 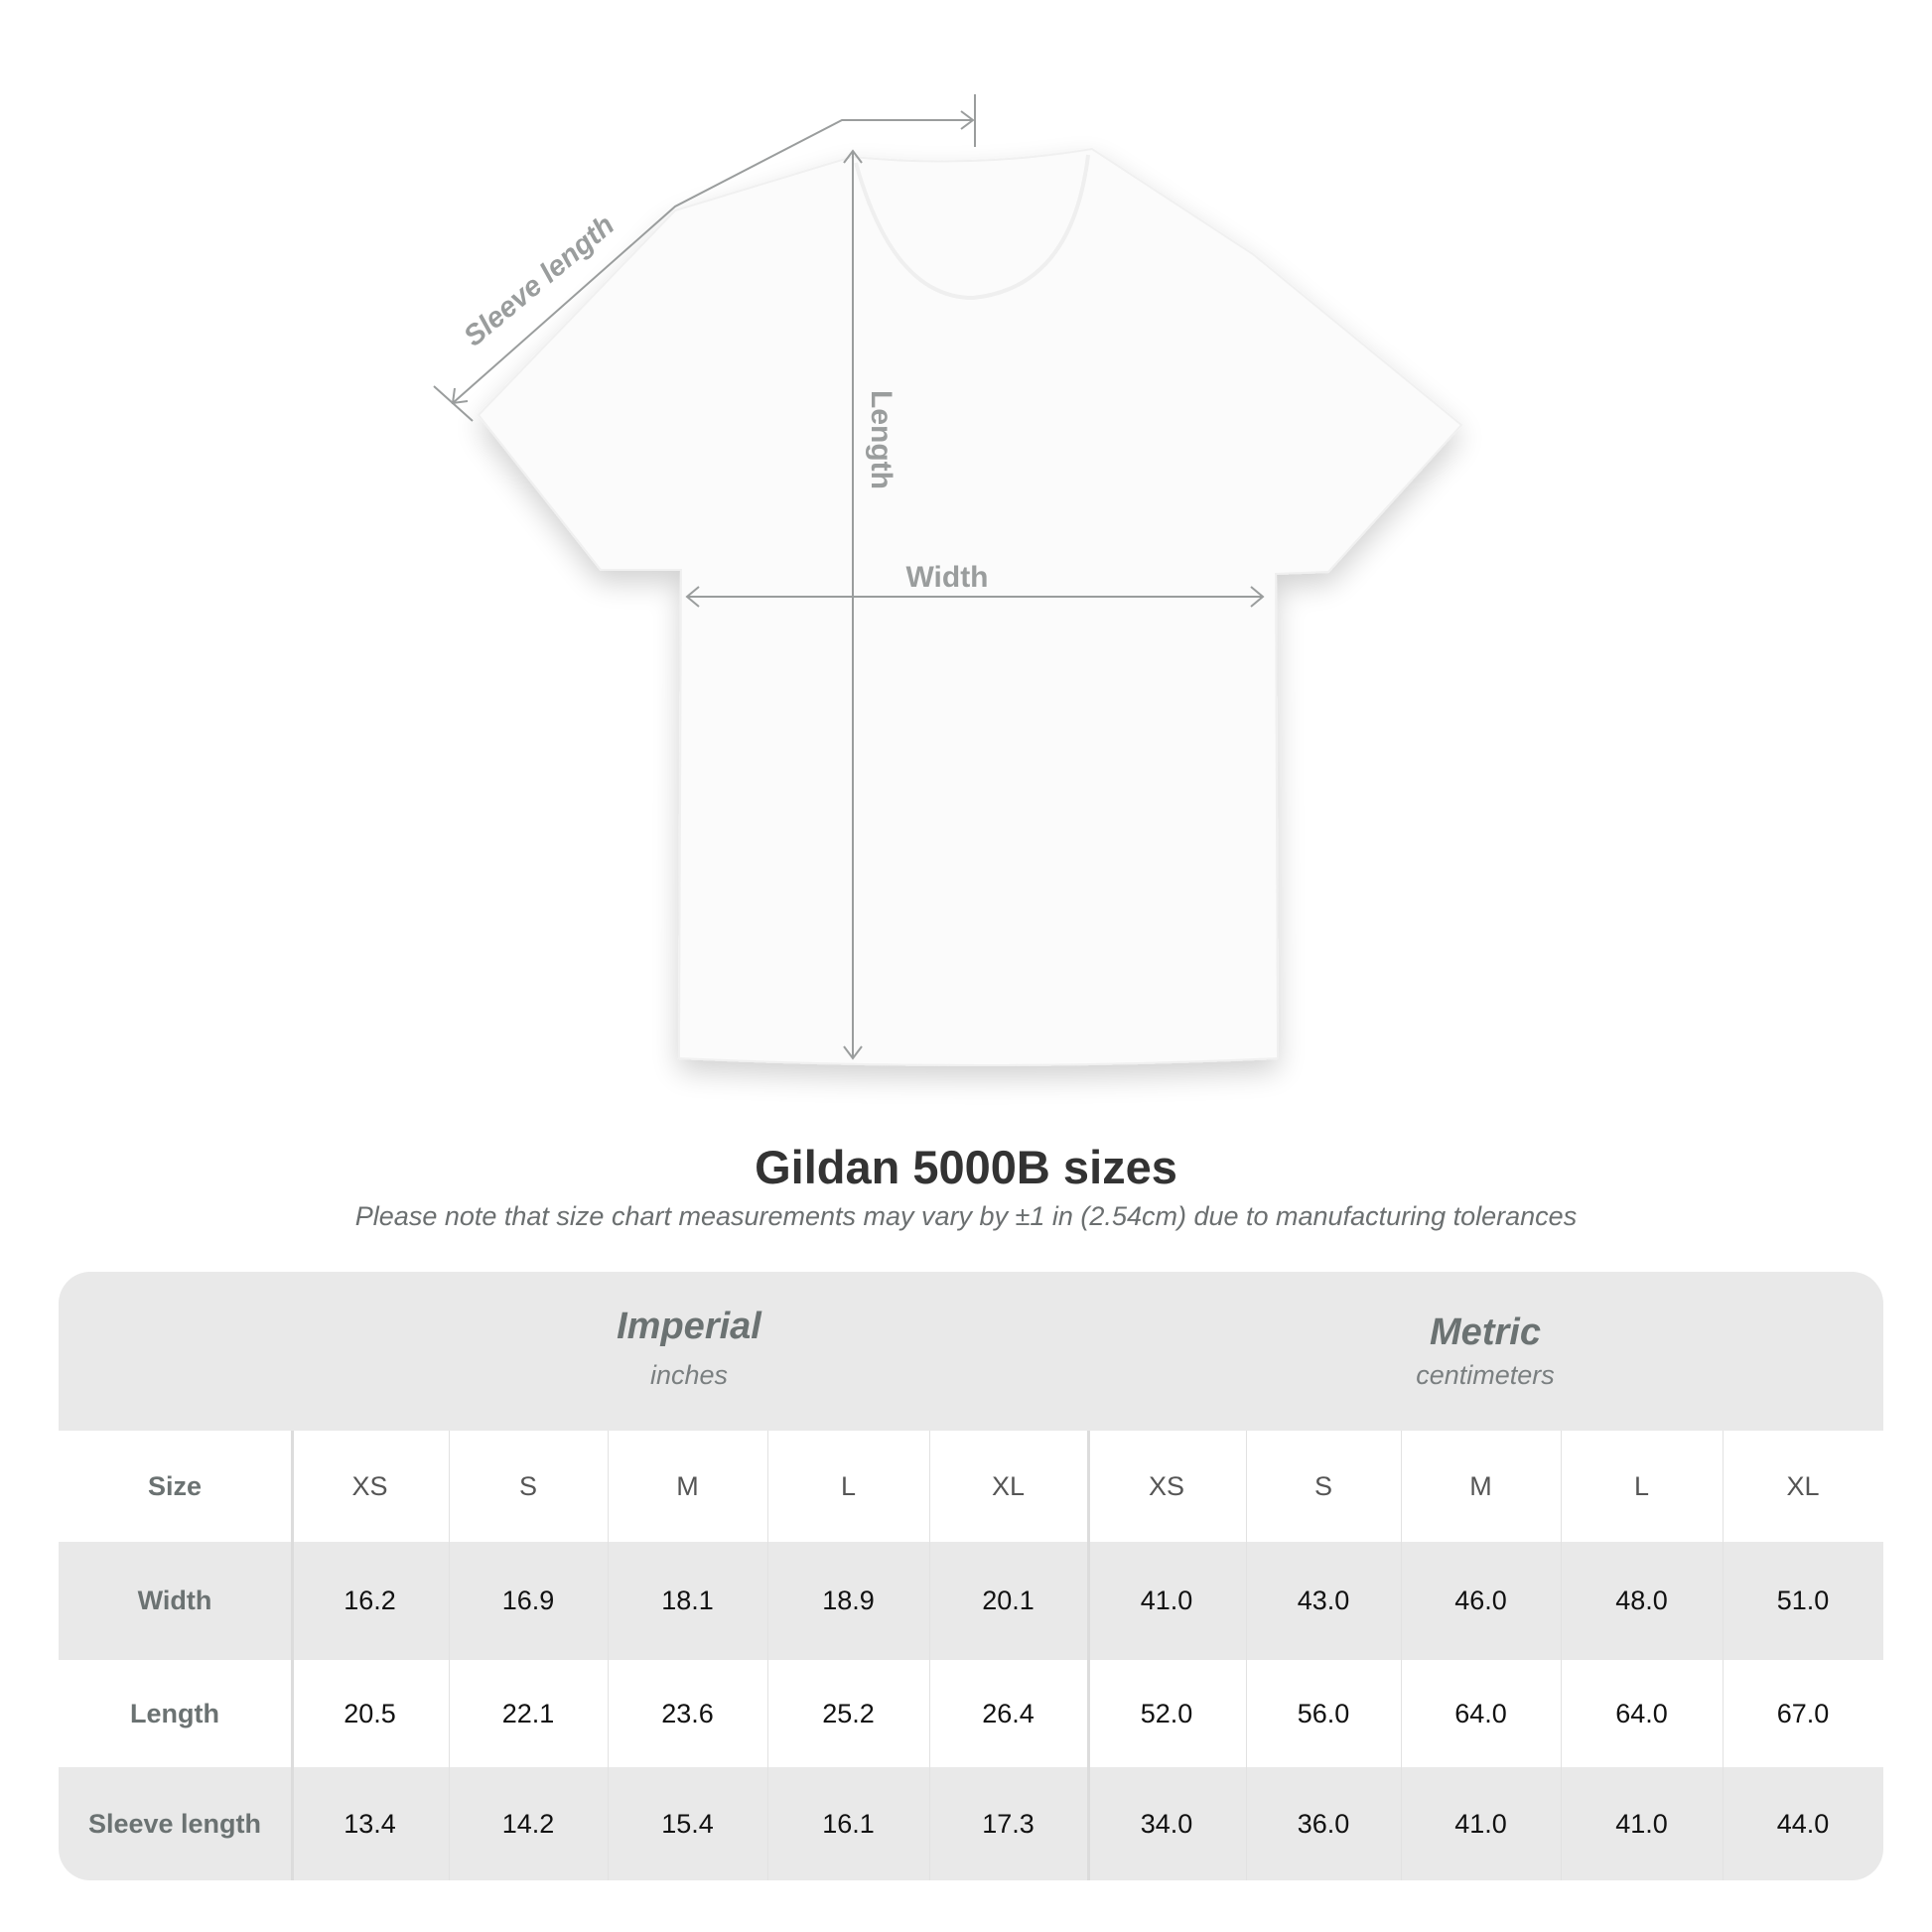 I want to click on length-arrow-bottom, so click(x=853, y=1053).